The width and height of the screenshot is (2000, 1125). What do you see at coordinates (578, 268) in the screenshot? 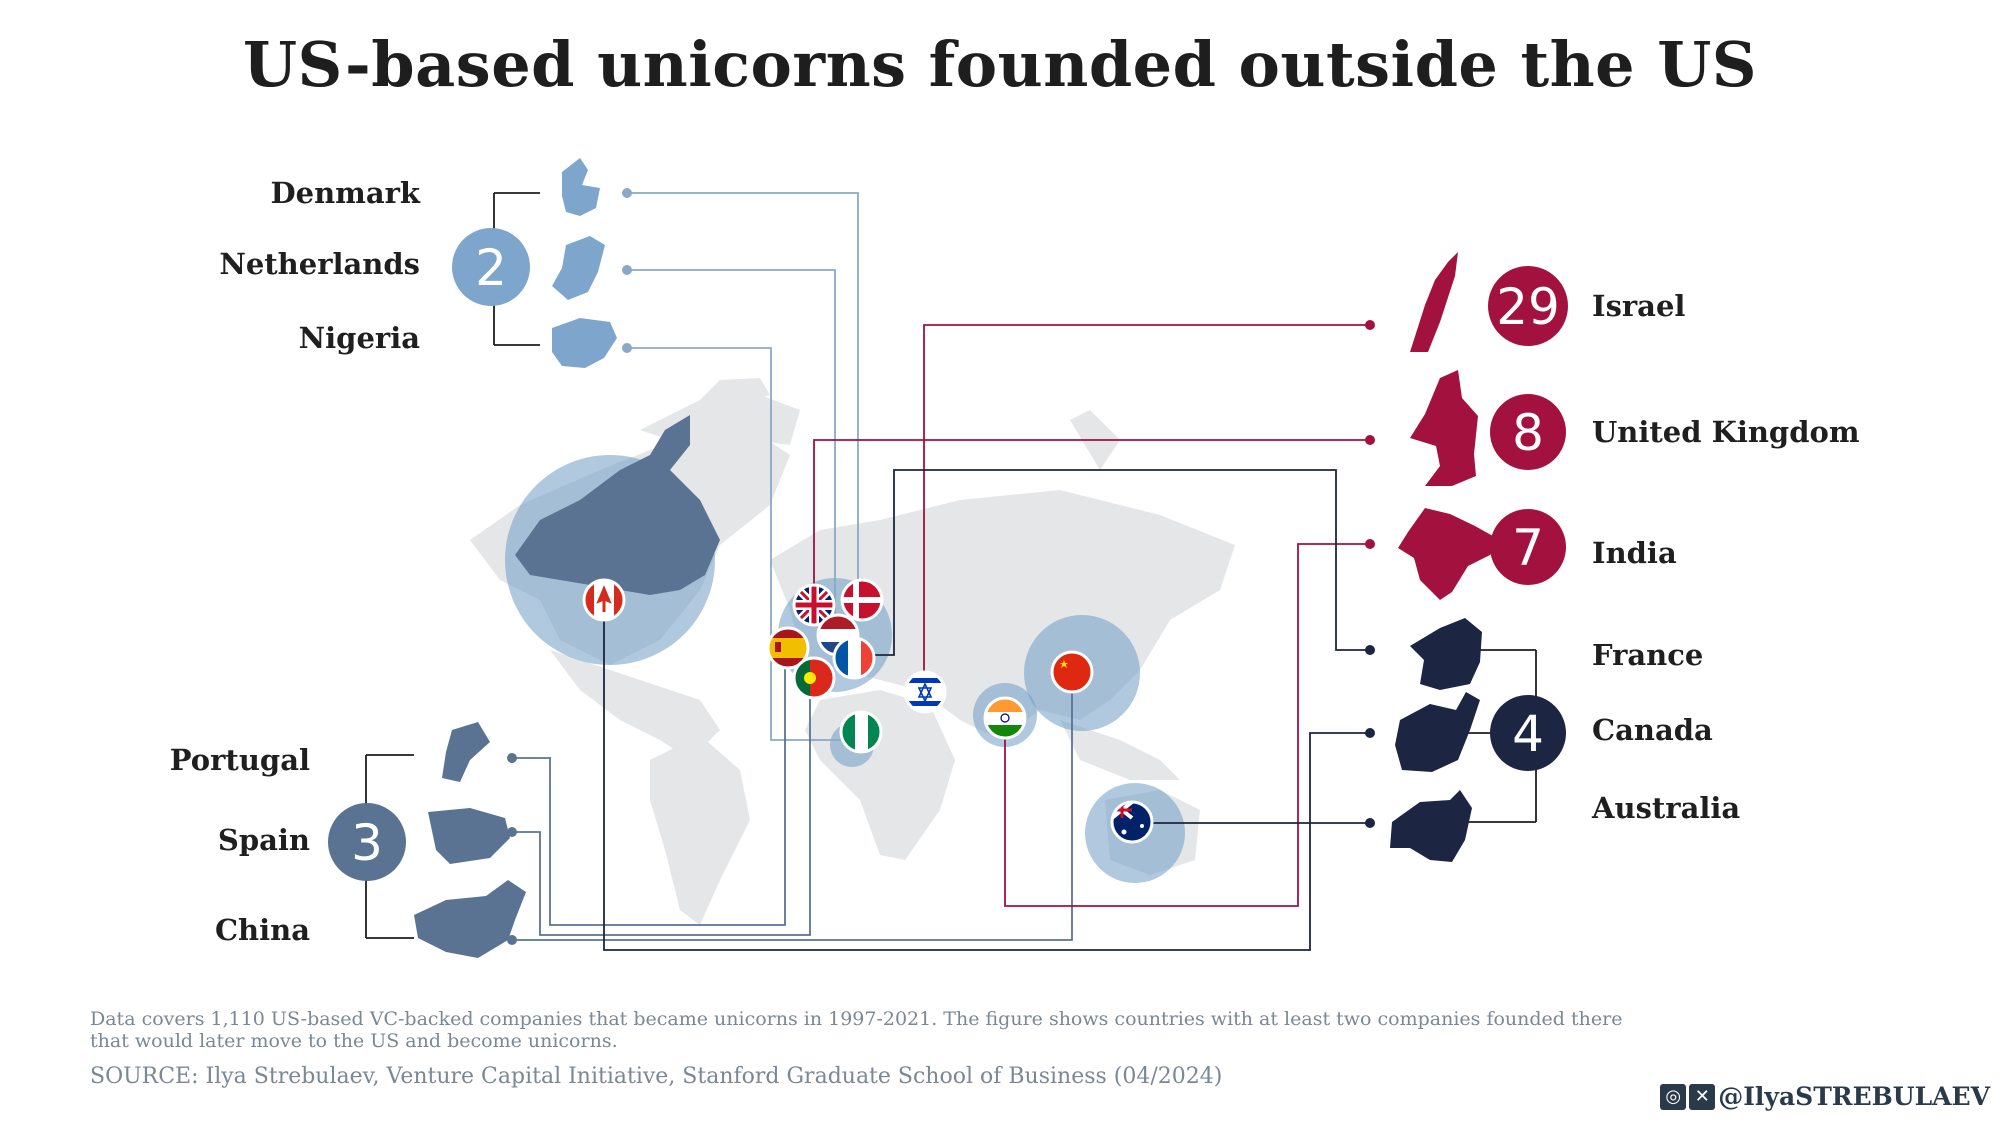
I see `netherlands-shape` at bounding box center [578, 268].